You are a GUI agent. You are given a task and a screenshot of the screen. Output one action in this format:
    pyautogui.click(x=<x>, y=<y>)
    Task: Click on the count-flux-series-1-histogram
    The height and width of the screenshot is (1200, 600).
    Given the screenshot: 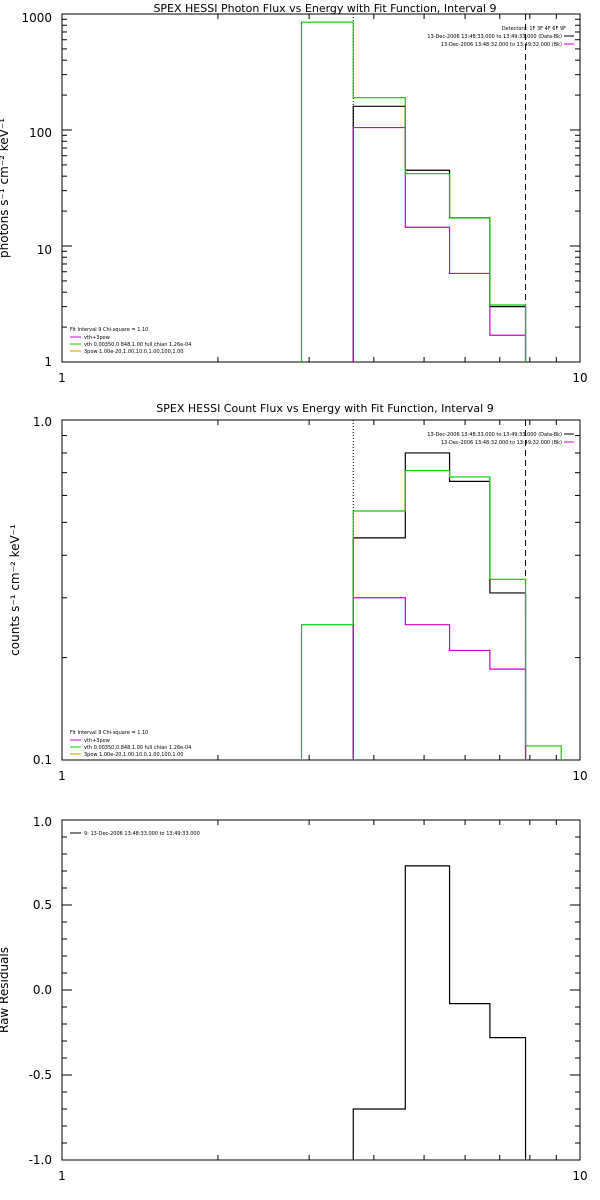 What is the action you would take?
    pyautogui.click(x=439, y=606)
    